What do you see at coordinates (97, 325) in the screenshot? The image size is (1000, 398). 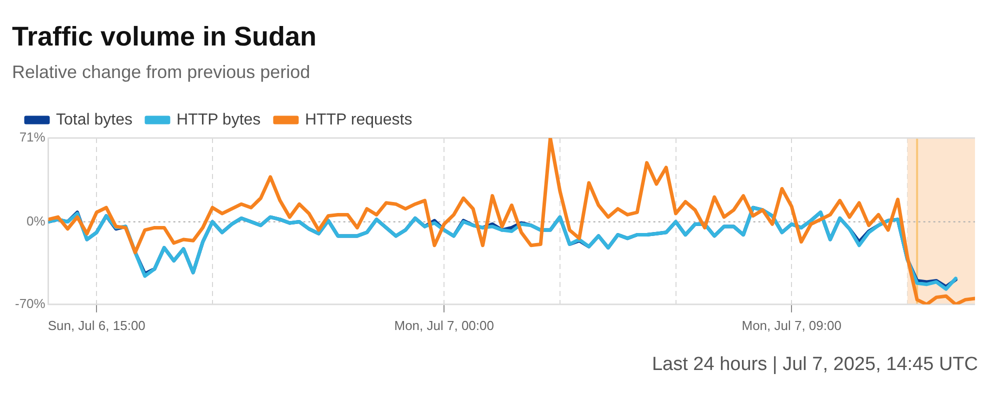 I see `x-tick-label: Sun, Jul 6, 15:00` at bounding box center [97, 325].